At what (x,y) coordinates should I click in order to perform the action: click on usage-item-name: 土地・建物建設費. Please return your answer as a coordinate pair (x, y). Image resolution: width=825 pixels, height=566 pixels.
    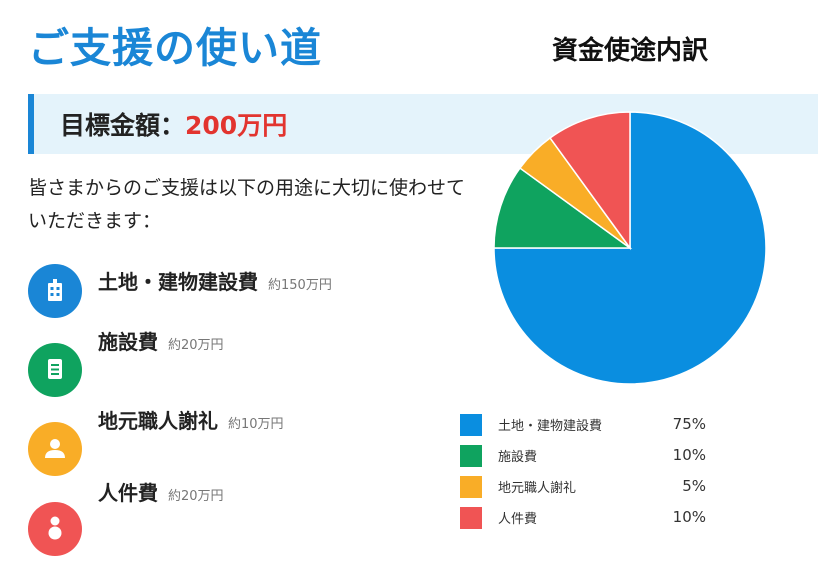
    Looking at the image, I should click on (178, 282).